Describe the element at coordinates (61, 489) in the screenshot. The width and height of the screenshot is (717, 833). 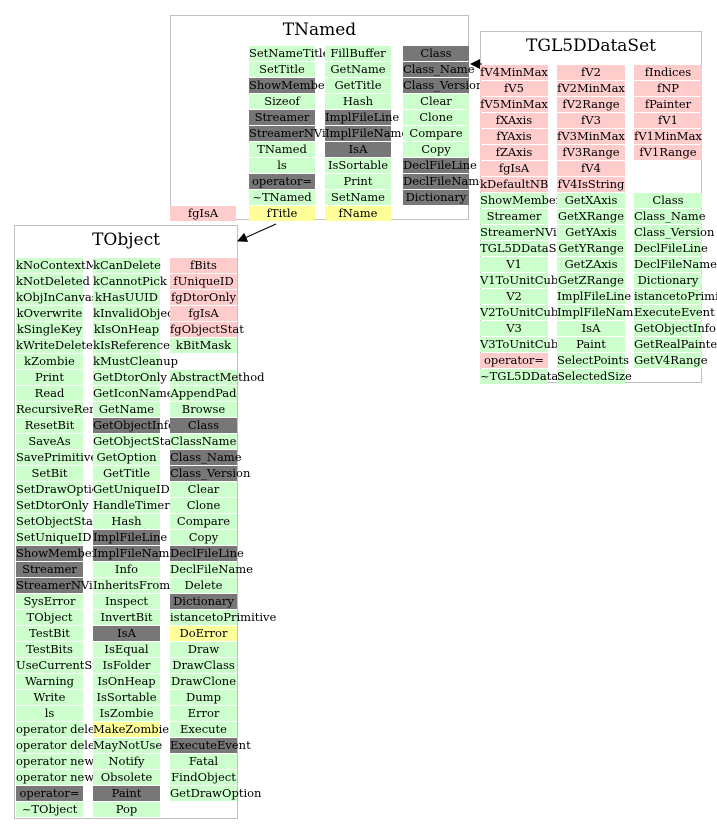
I see `tobject-col1-member: SetDrawOption` at that location.